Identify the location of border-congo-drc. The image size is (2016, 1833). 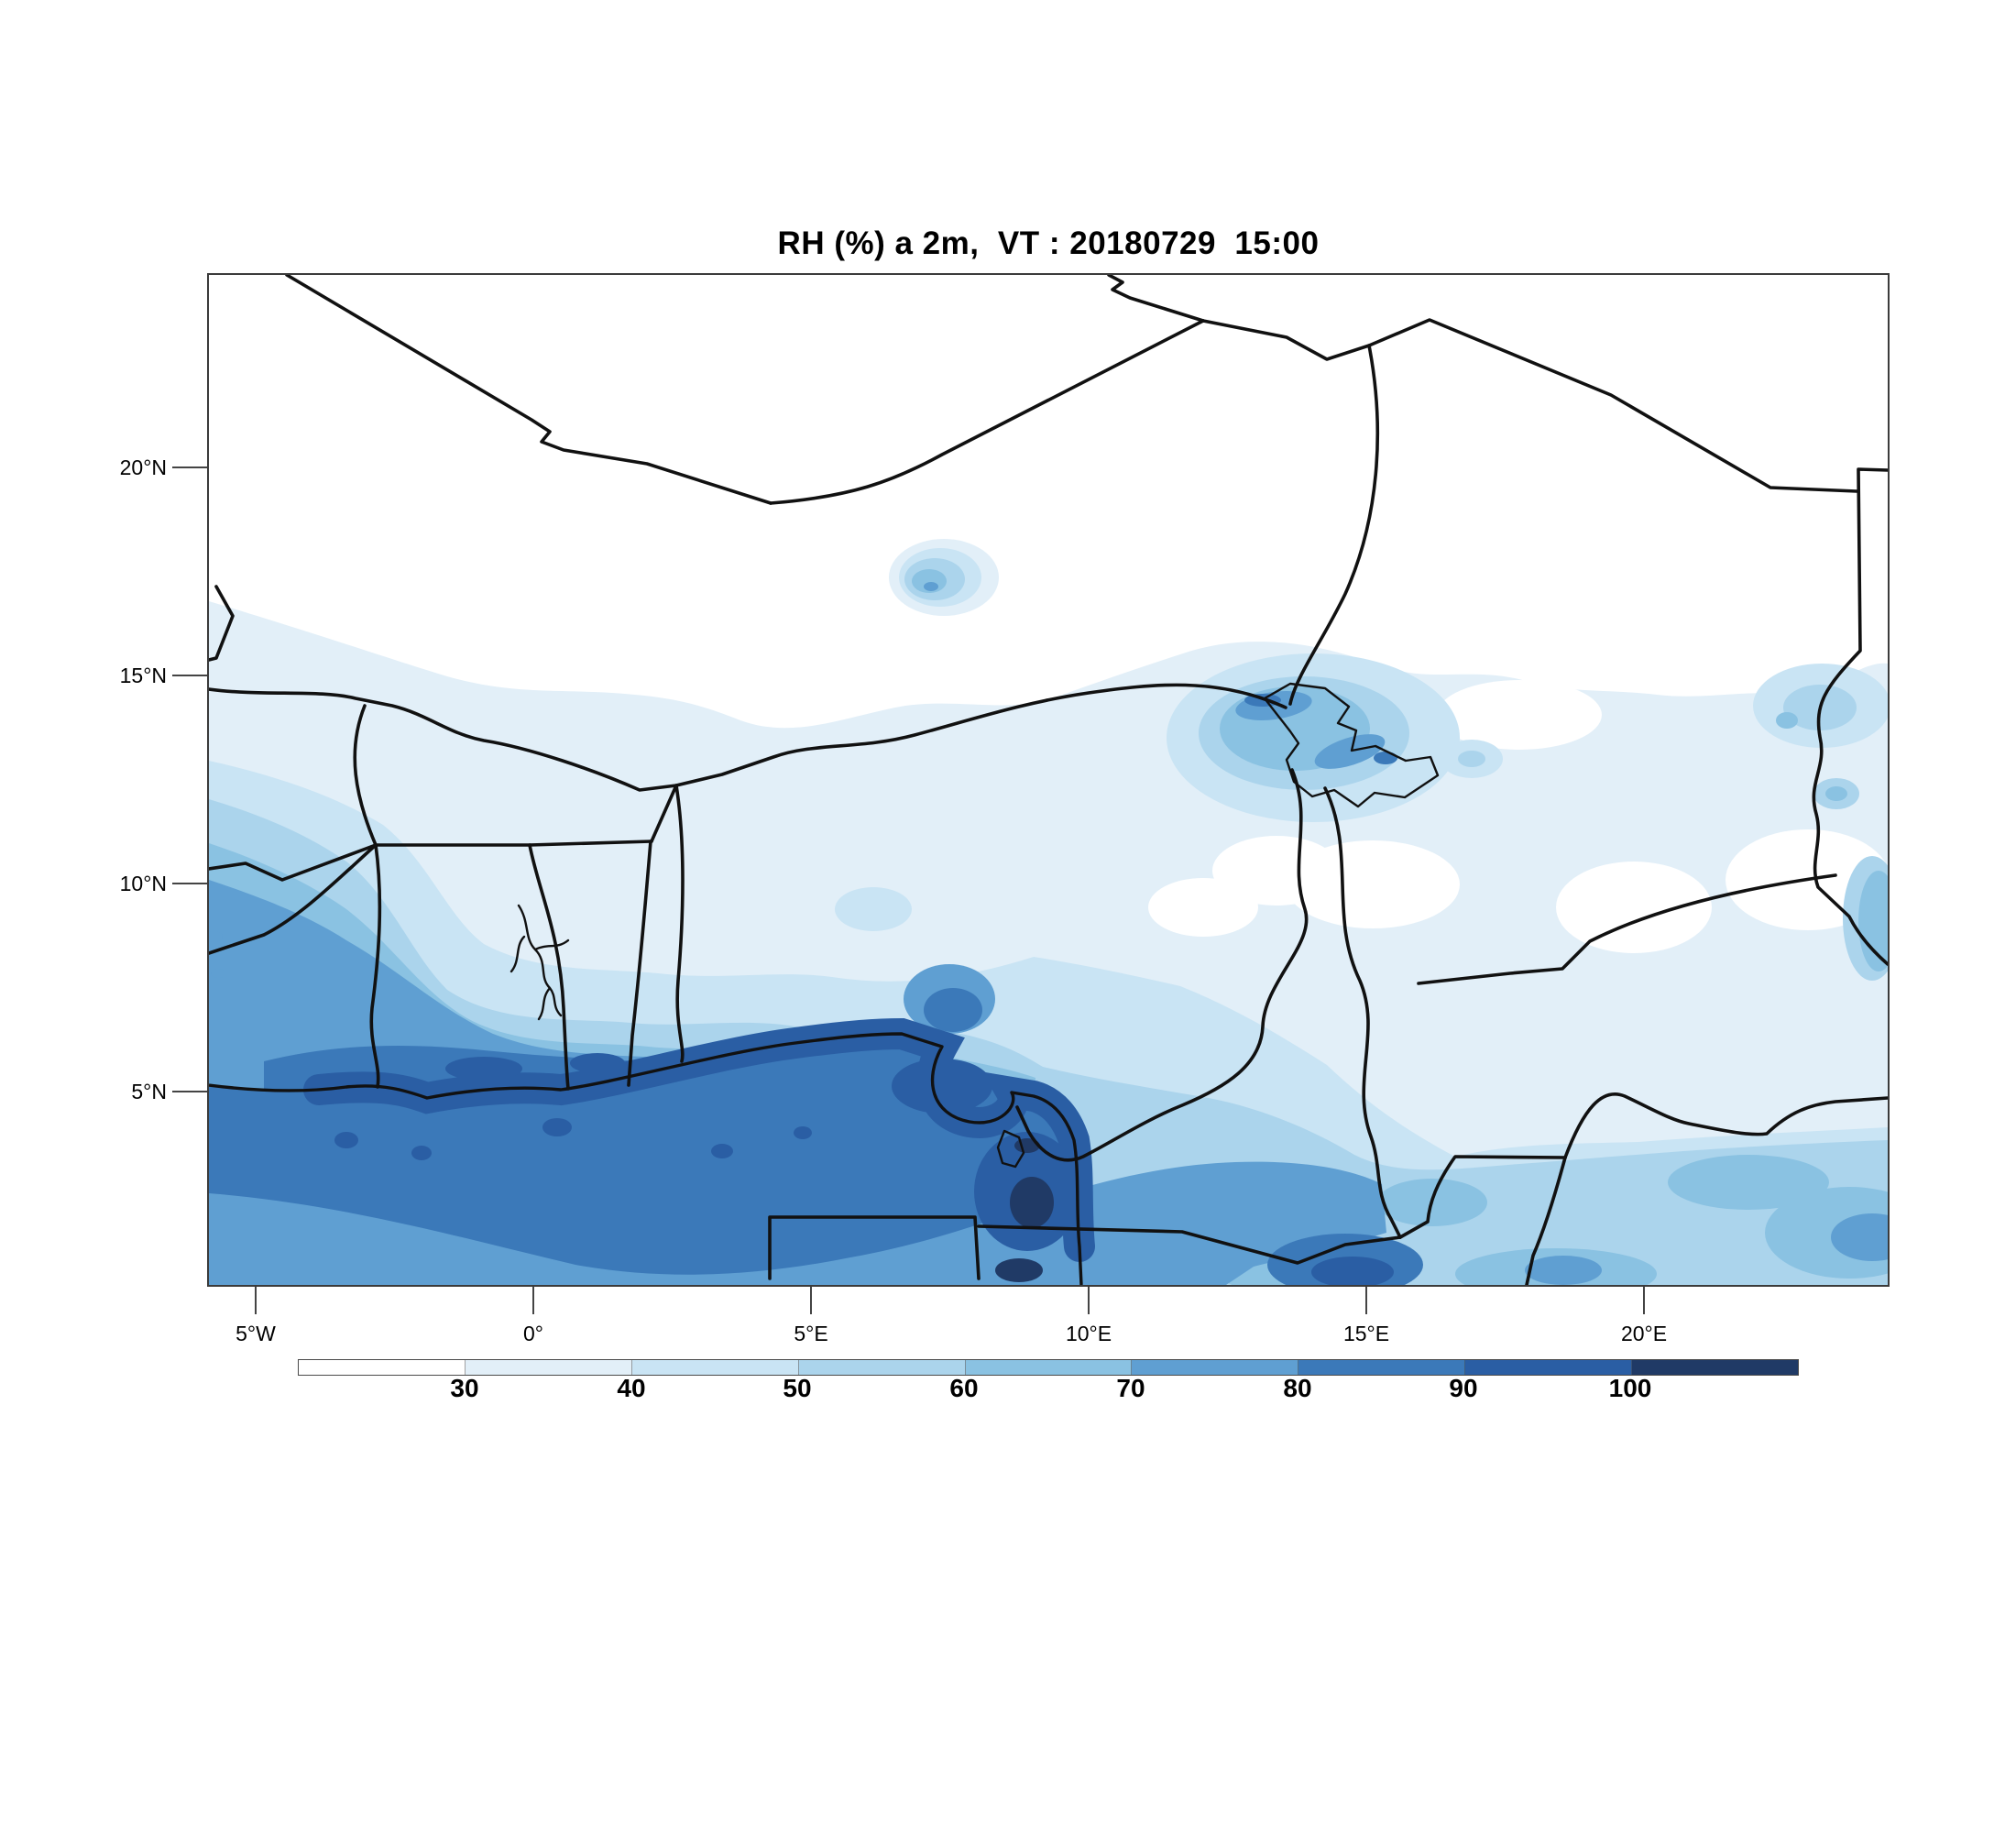
(1546, 1220).